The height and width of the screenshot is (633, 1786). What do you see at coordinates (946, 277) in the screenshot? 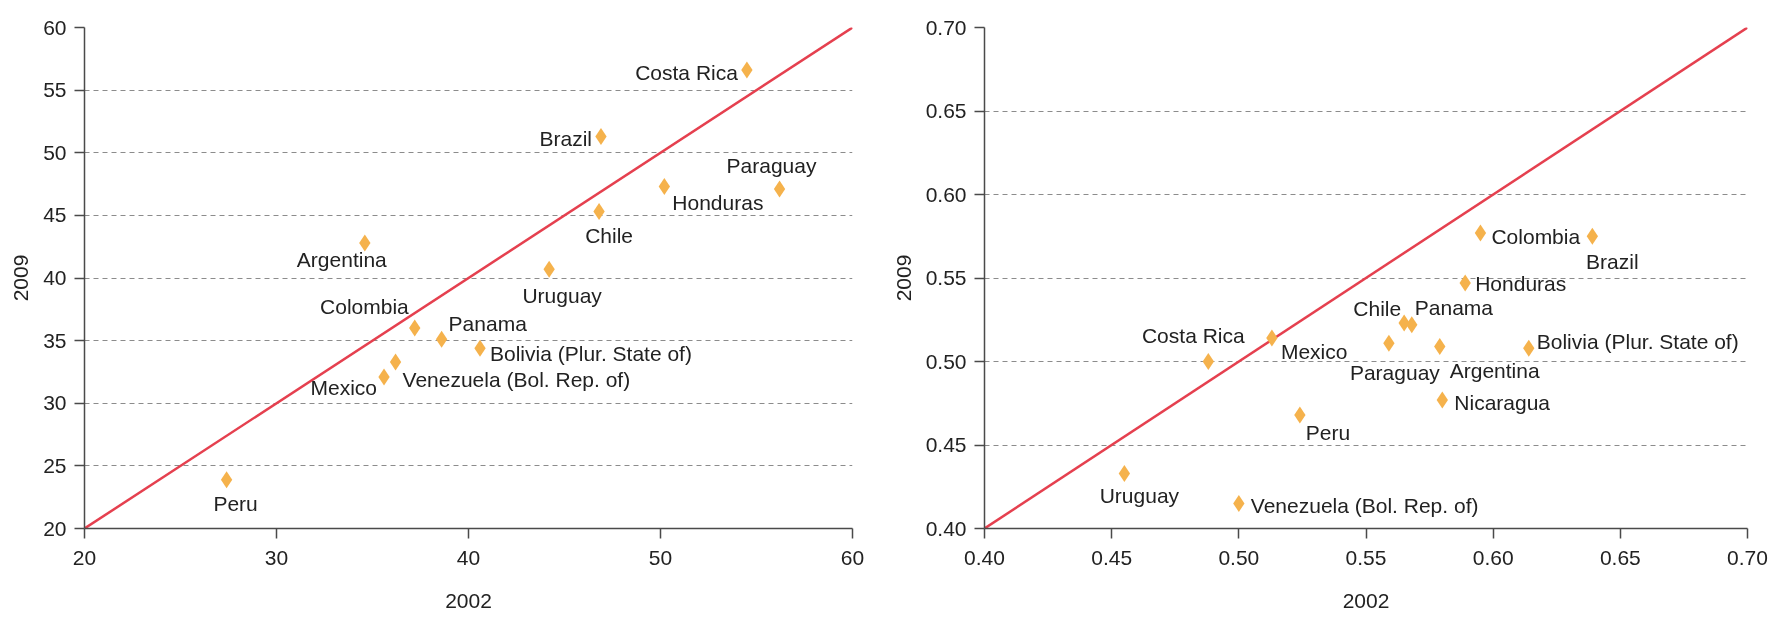
I see `y-tick-label: 0.55` at bounding box center [946, 277].